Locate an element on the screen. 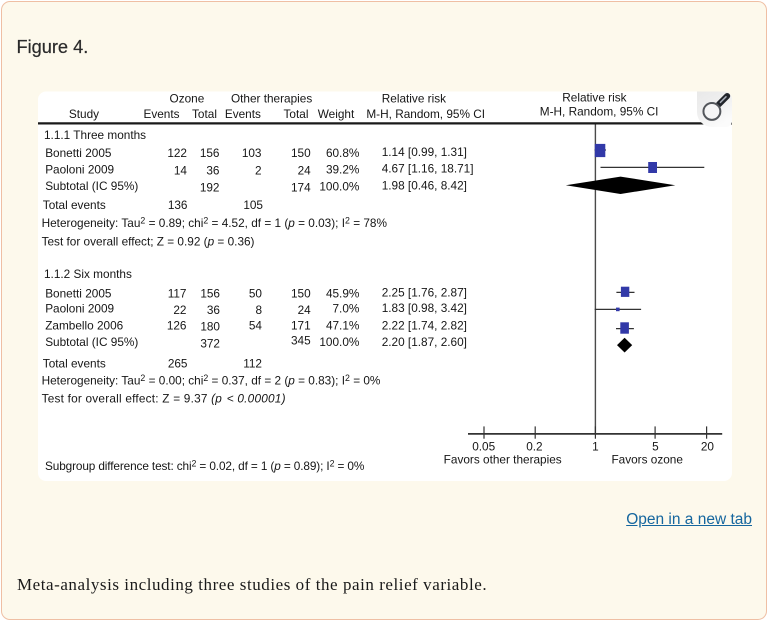 This screenshot has width=768, height=628. svg-text: 105 is located at coordinates (253, 205).